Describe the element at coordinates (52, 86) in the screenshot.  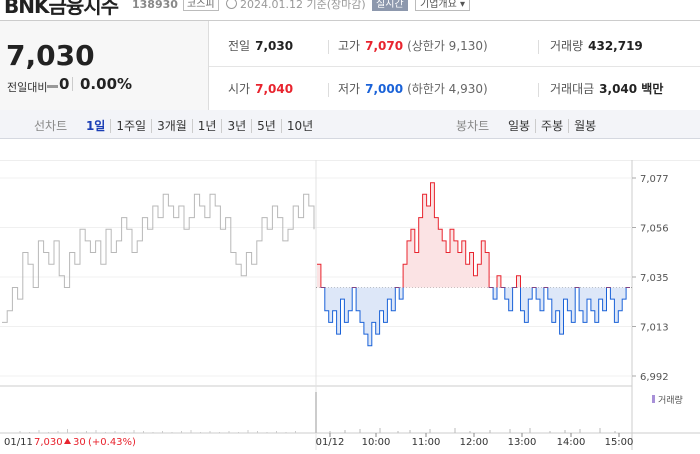
I see `flat-change-icon` at that location.